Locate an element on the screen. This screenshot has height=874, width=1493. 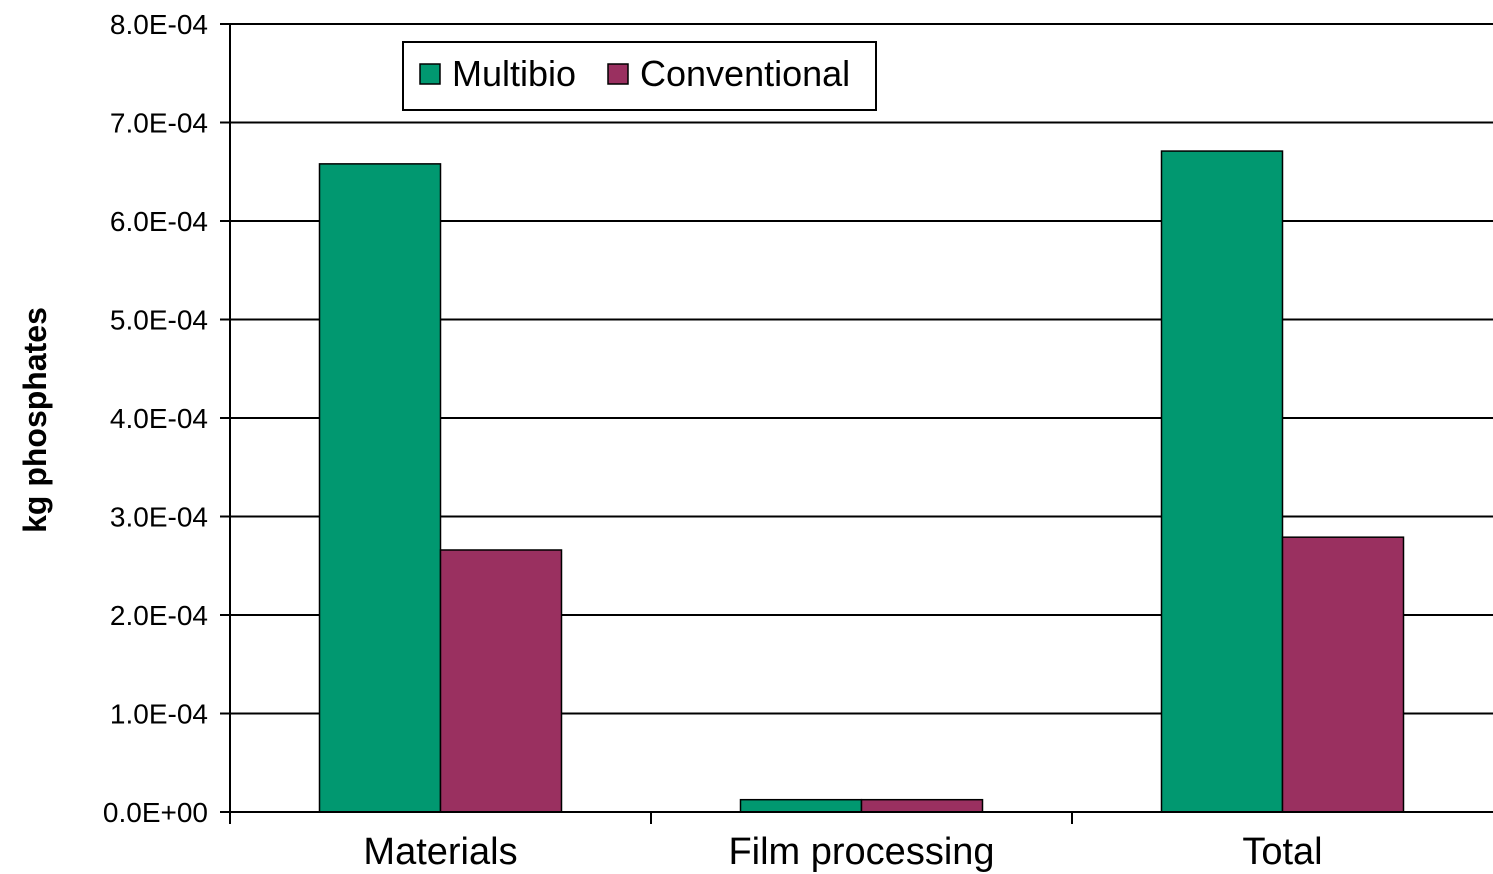
legend-swatch-multibio is located at coordinates (430, 74).